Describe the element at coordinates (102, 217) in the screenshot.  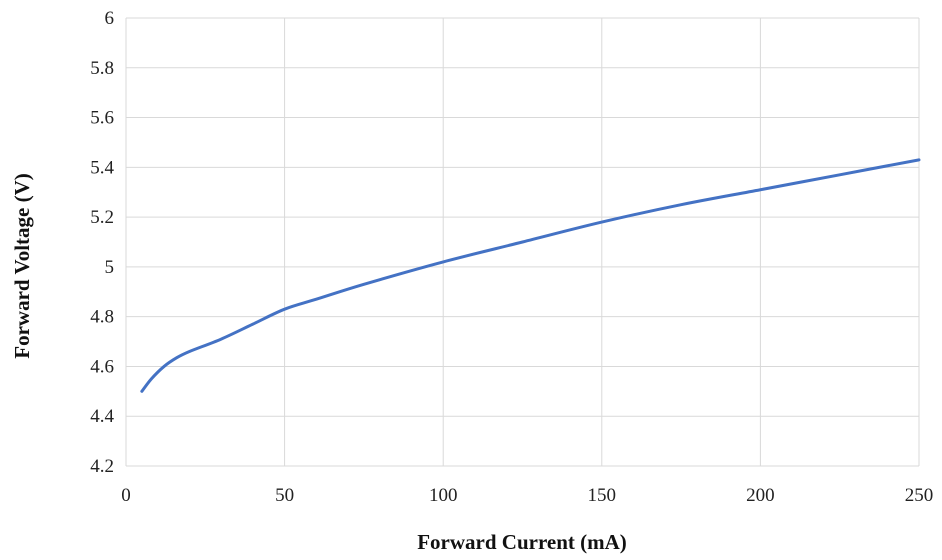
I see `y-tick-label: 5.2` at that location.